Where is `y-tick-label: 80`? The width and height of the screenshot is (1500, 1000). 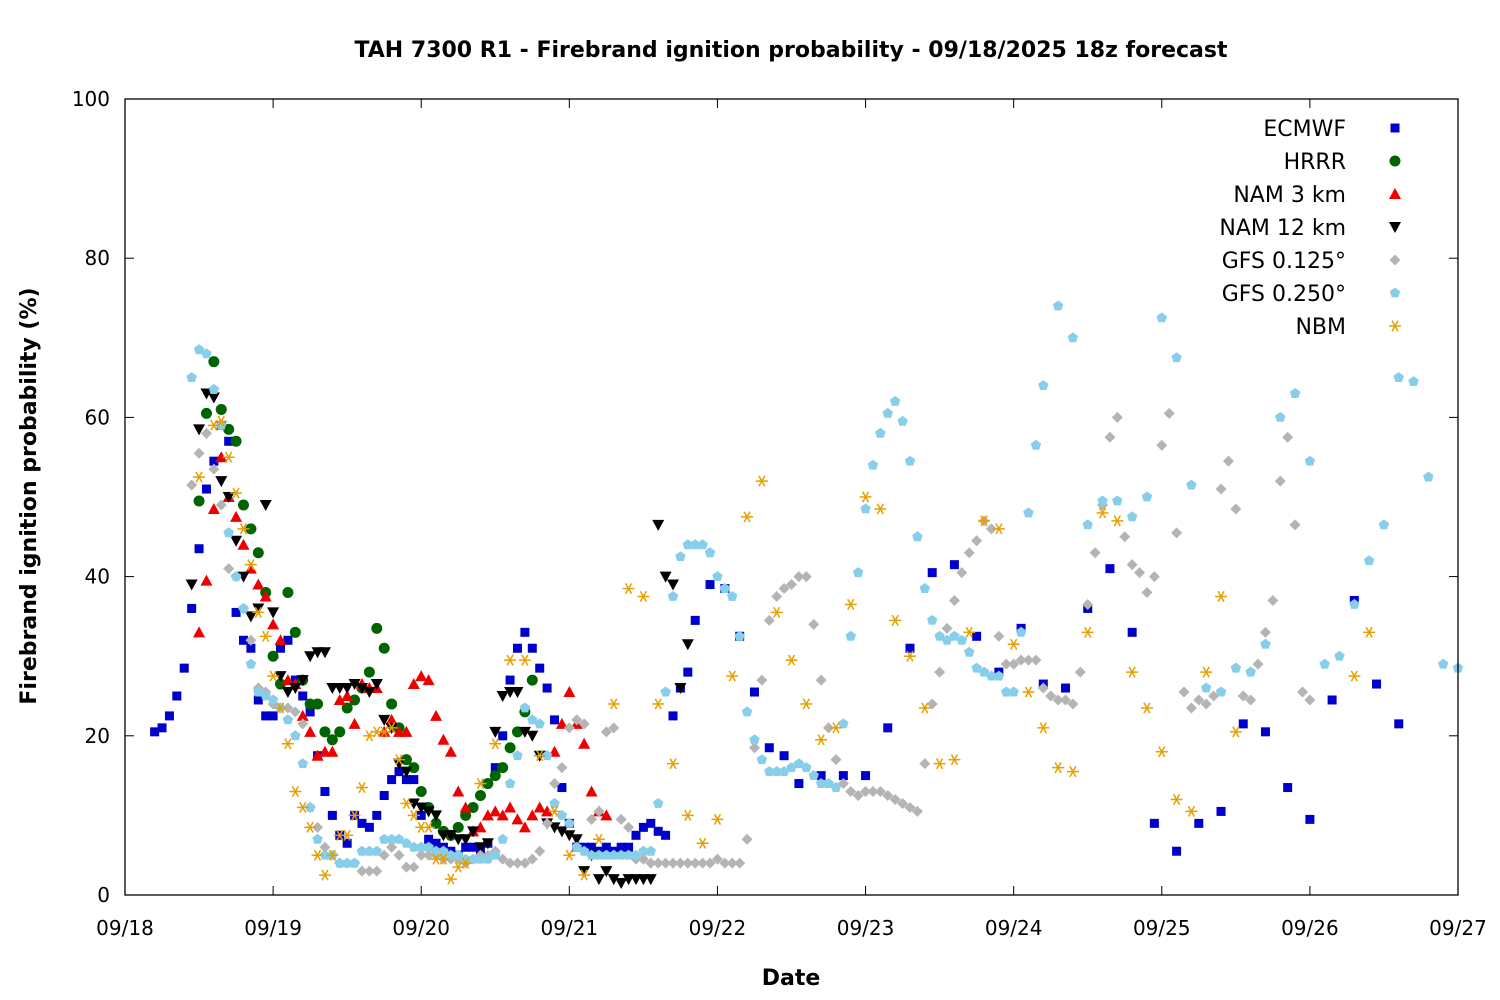
y-tick-label: 80 is located at coordinates (97, 258).